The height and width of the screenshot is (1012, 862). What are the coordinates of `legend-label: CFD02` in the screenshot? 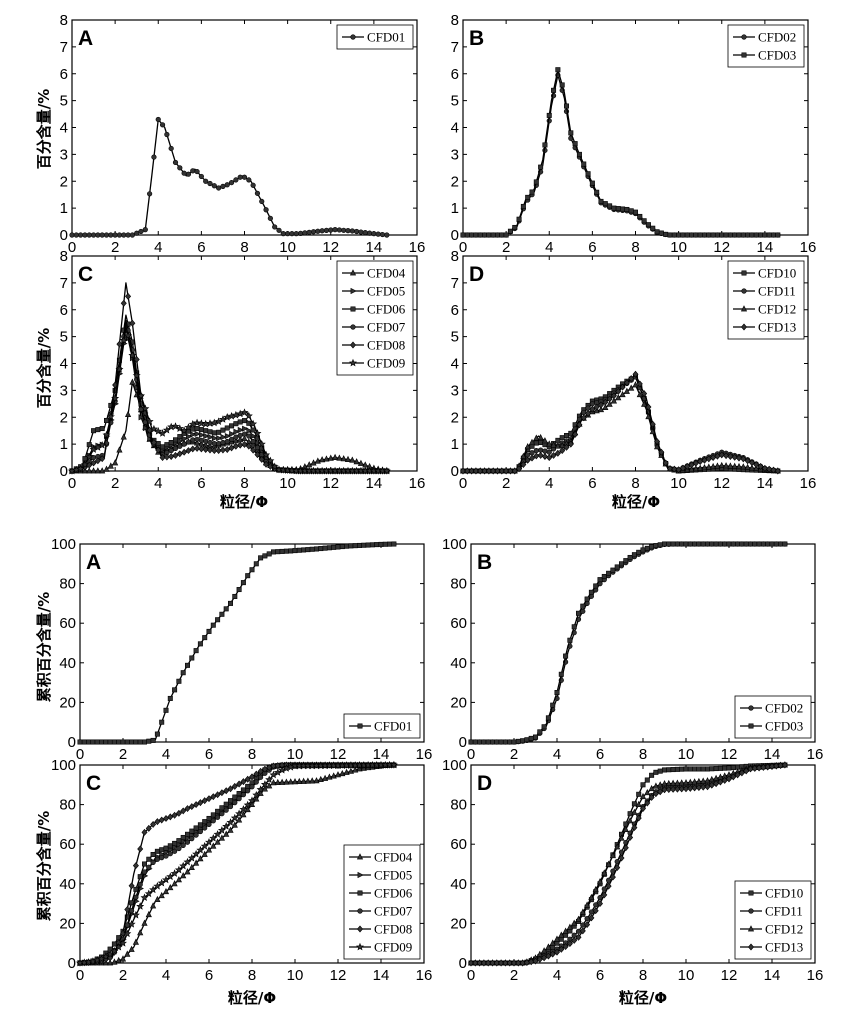 It's located at (784, 708).